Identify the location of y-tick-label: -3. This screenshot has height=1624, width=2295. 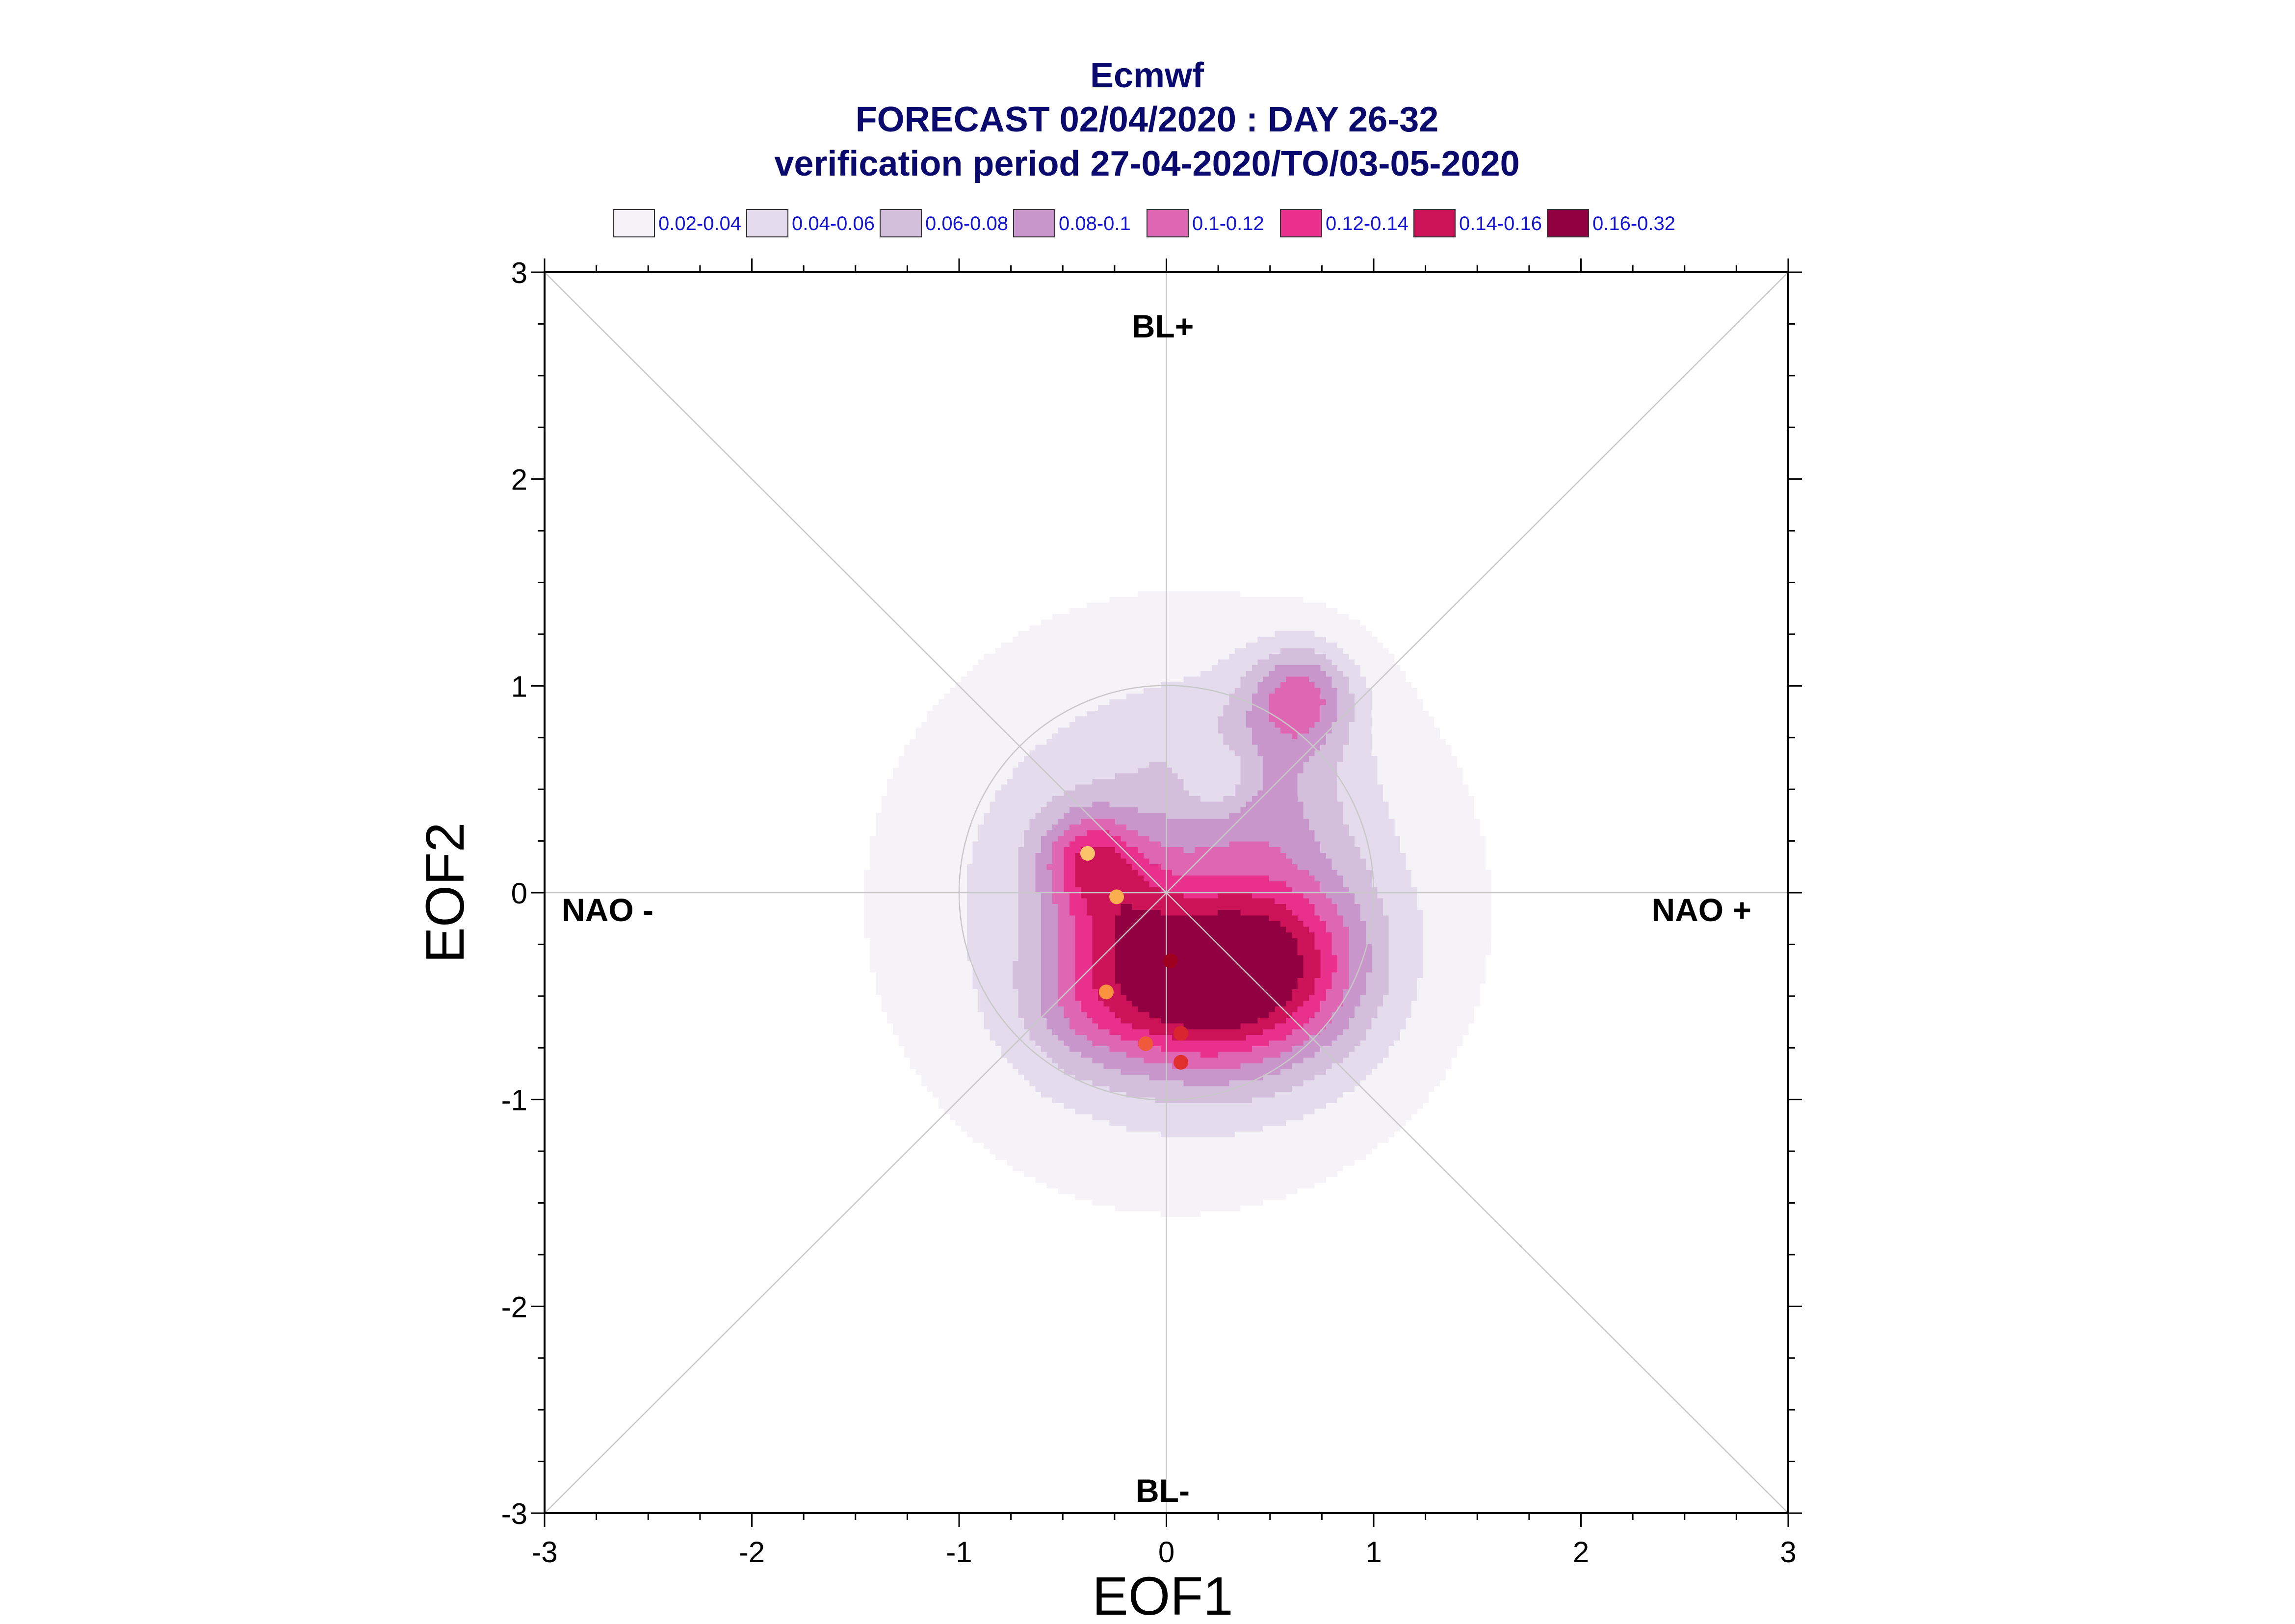
(514, 1513).